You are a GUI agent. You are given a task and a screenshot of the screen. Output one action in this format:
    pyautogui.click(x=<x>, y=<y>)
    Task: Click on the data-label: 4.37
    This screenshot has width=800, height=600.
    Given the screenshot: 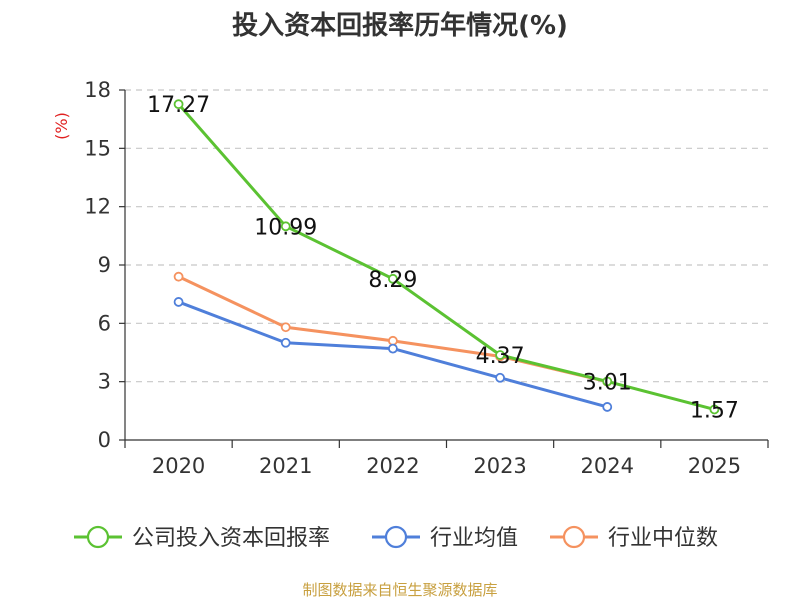 What is the action you would take?
    pyautogui.click(x=500, y=356)
    